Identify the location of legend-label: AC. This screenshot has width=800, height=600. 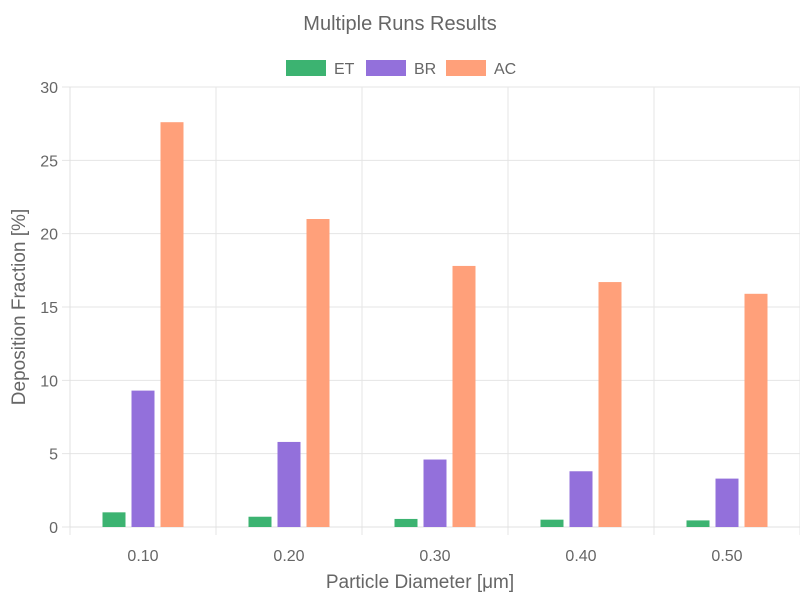
(505, 69).